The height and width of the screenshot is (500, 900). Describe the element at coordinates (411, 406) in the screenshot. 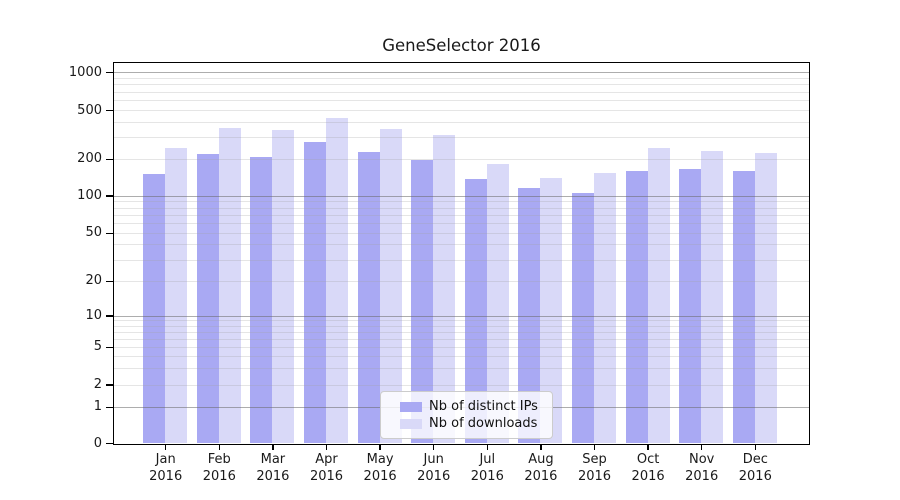

I see `legend-swatch-distinct-ips-icon` at that location.